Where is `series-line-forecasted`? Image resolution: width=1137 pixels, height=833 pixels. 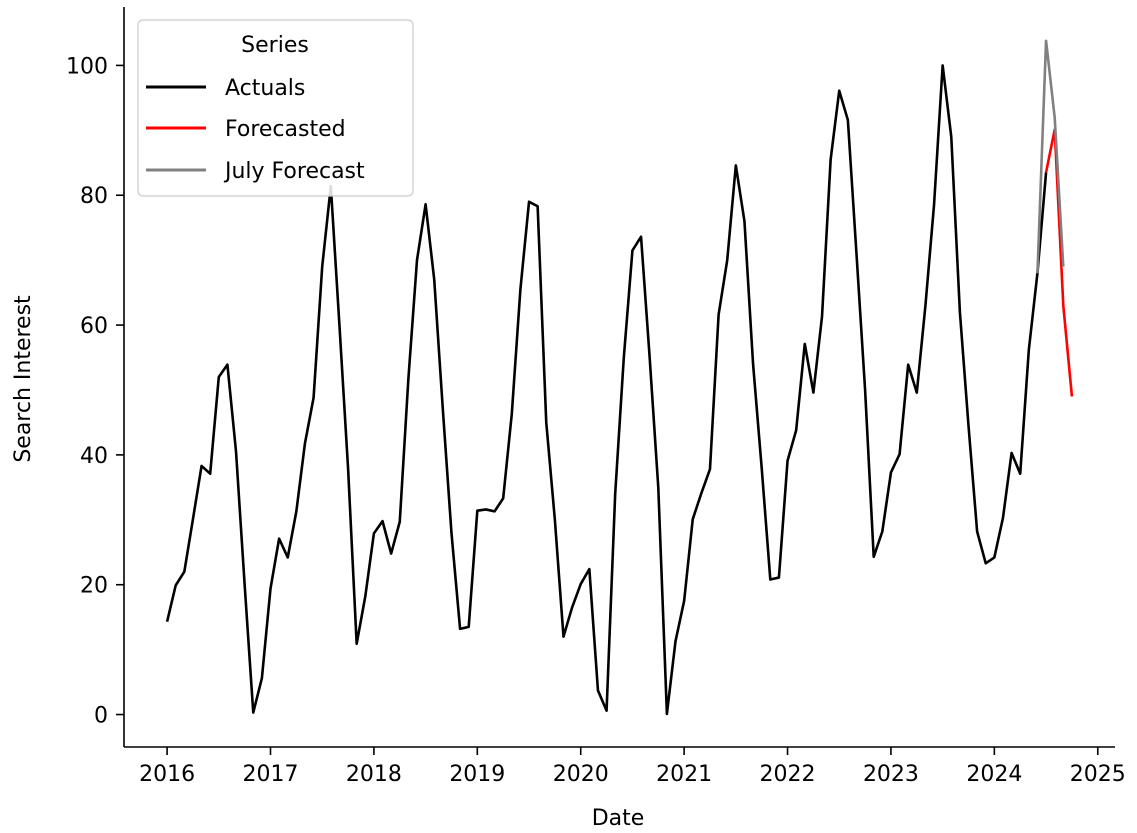 series-line-forecasted is located at coordinates (1059, 262).